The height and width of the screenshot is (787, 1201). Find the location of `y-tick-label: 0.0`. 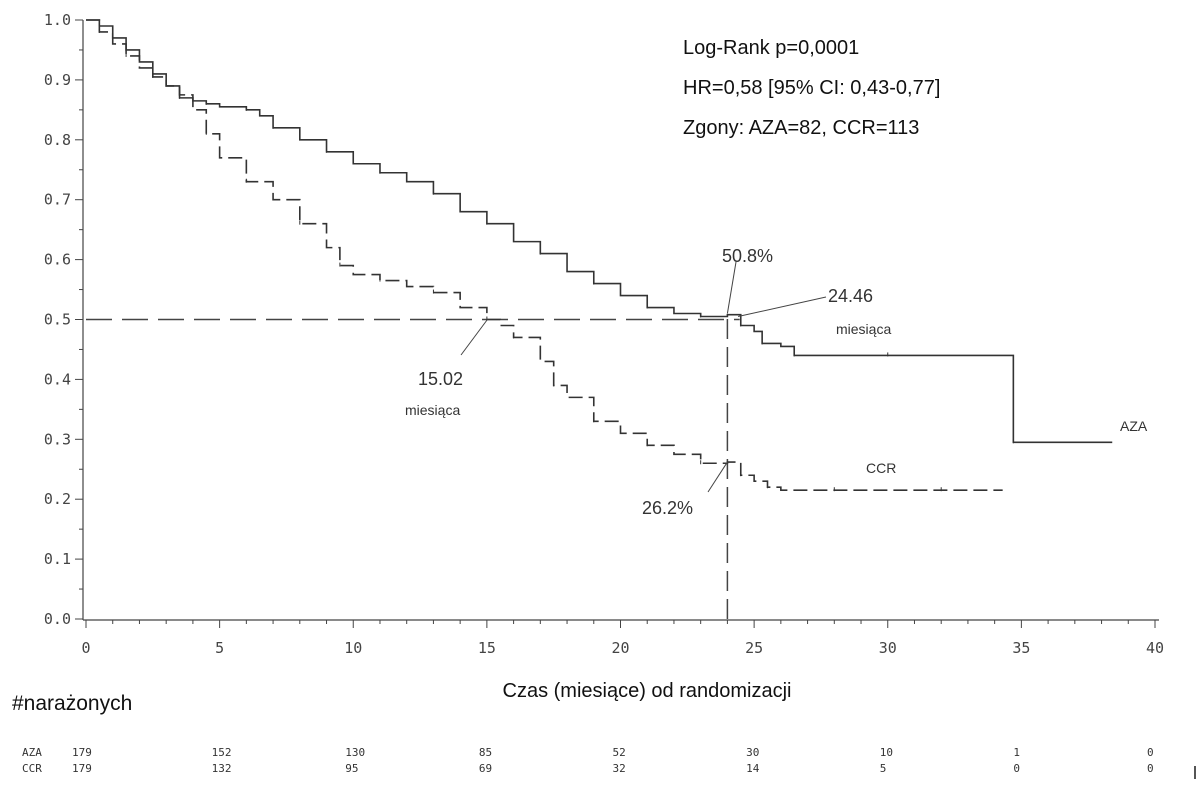

y-tick-label: 0.0 is located at coordinates (57, 619).